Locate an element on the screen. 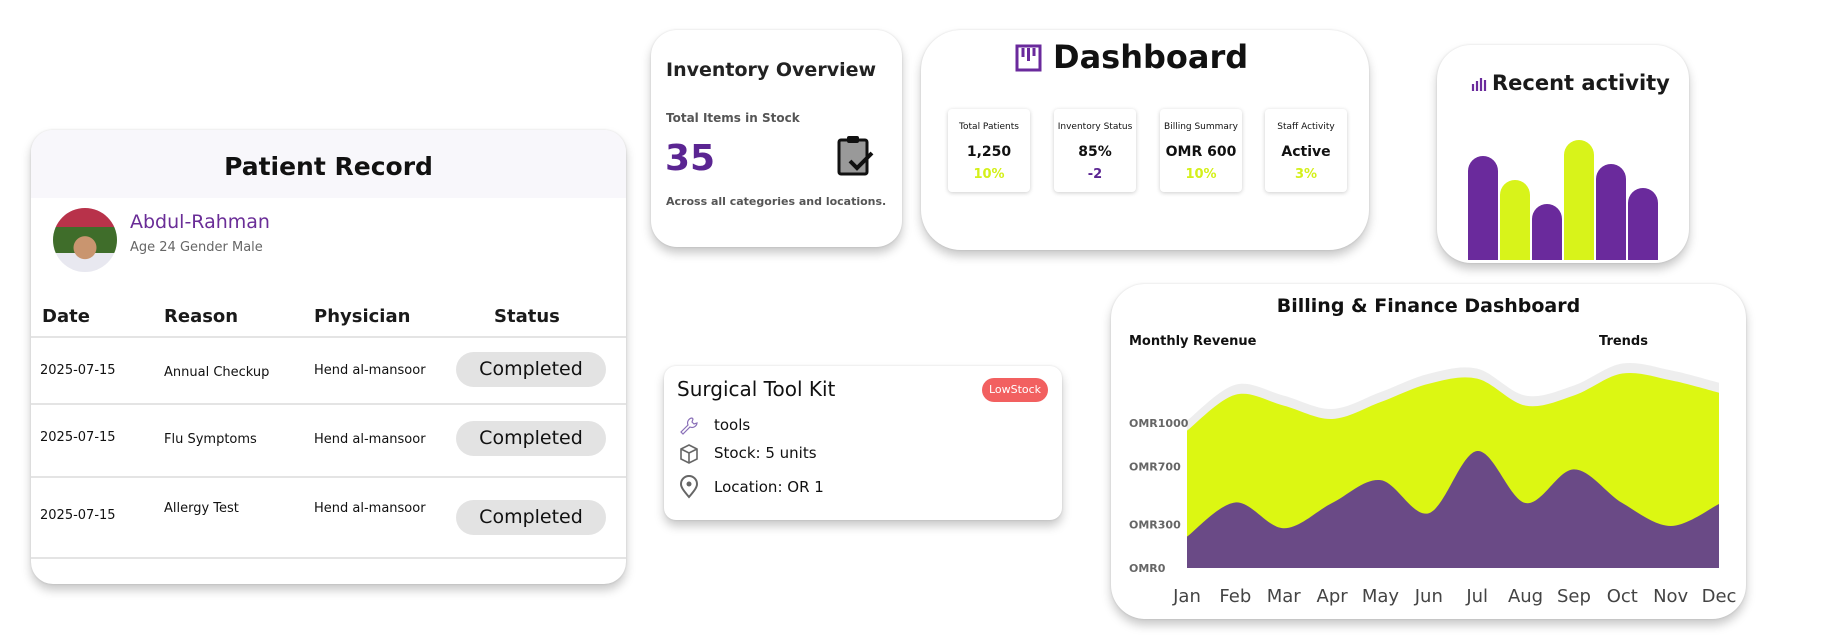 This screenshot has height=642, width=1824. recent-activity-card: Recent activity is located at coordinates (1563, 154).